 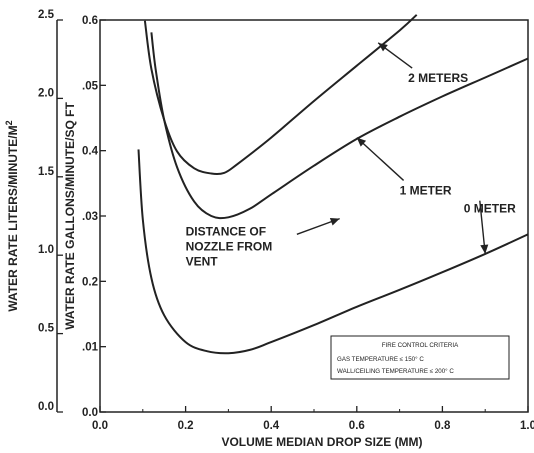 I want to click on y-ticks-inner: 0.0 .01 0.2 .03 0.4 .05 0.6, so click(x=94, y=217).